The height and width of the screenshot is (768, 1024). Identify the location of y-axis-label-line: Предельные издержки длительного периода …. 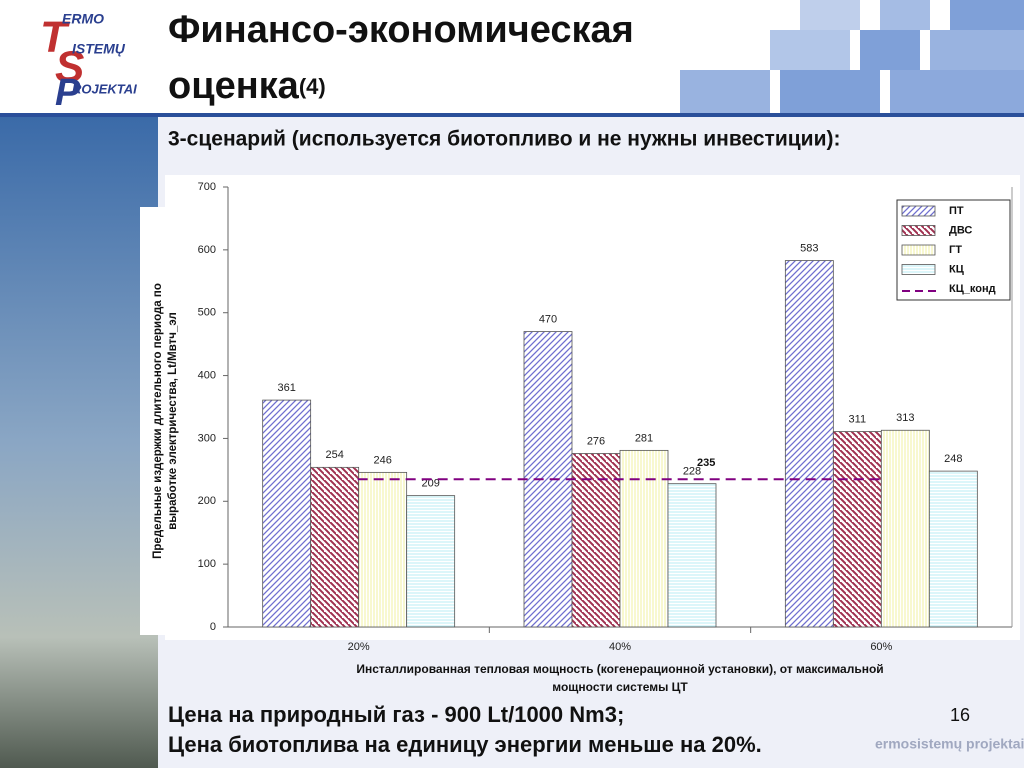
(158, 421).